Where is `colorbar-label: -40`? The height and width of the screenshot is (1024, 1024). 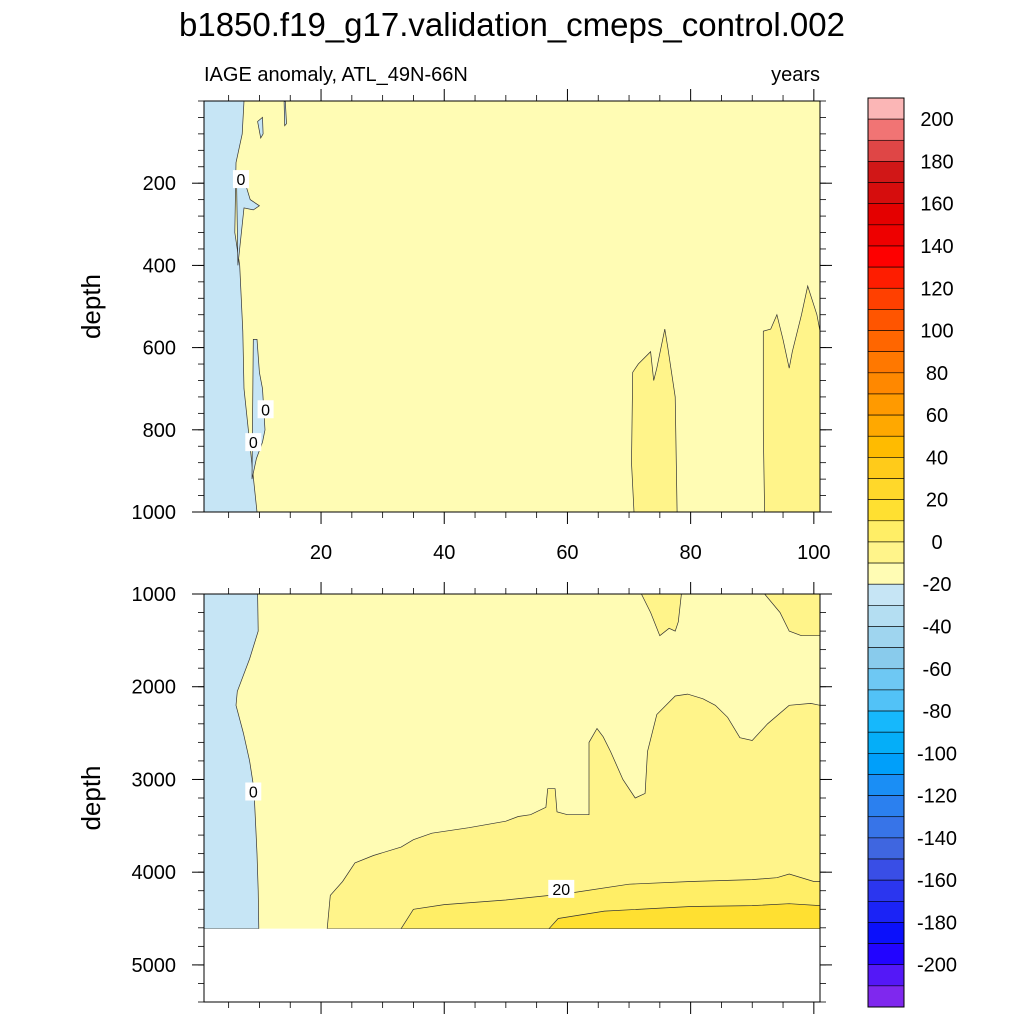 colorbar-label: -40 is located at coordinates (937, 627).